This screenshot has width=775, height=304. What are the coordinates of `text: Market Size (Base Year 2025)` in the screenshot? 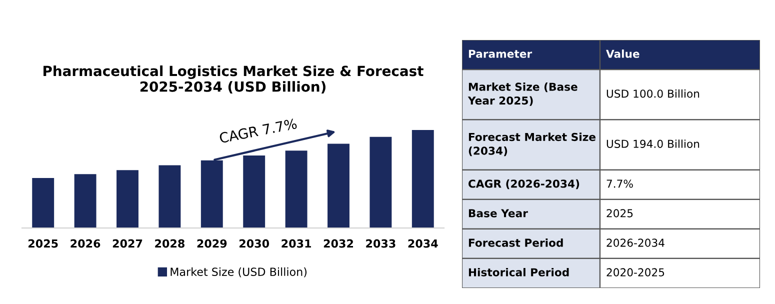 It's located at (523, 94).